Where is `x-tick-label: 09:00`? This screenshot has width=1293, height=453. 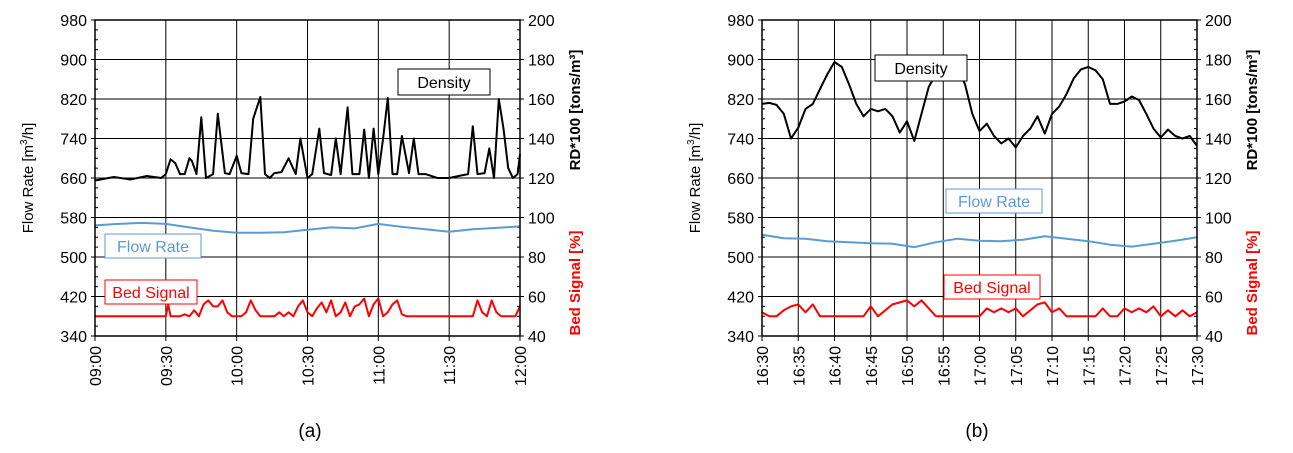 x-tick-label: 09:00 is located at coordinates (96, 366).